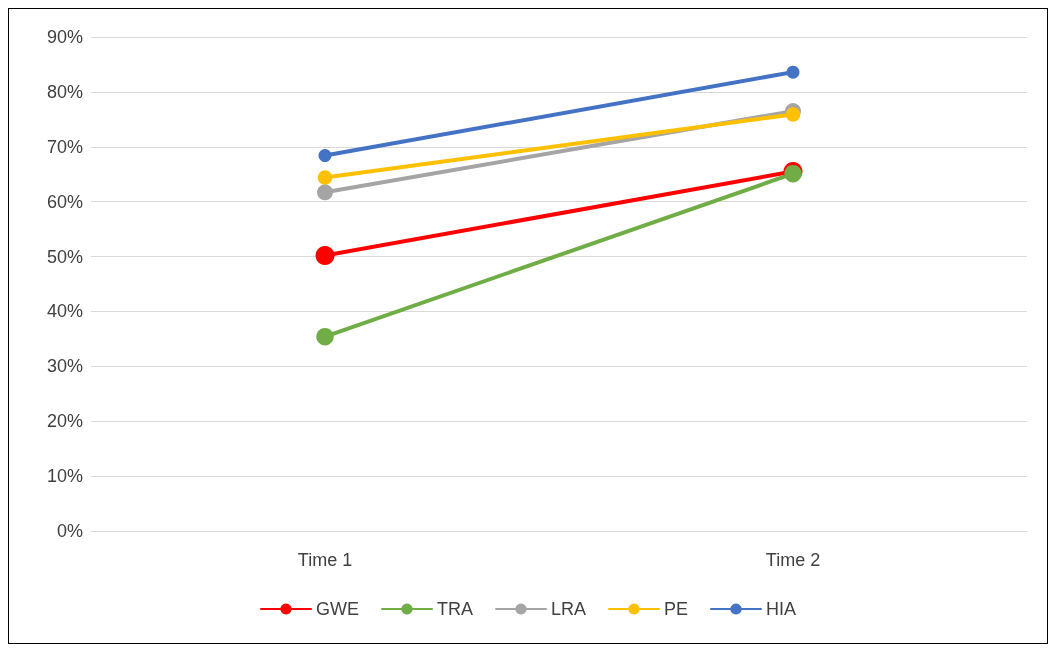  Describe the element at coordinates (64, 201) in the screenshot. I see `y-tick-label: 60%` at that location.